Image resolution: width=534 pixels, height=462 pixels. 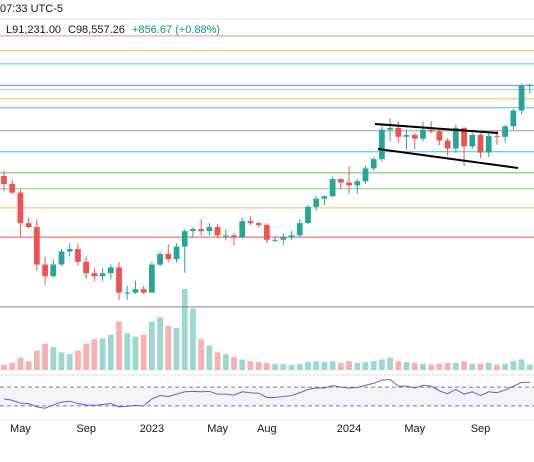 I want to click on header-low: L91,231.00, so click(x=33, y=30).